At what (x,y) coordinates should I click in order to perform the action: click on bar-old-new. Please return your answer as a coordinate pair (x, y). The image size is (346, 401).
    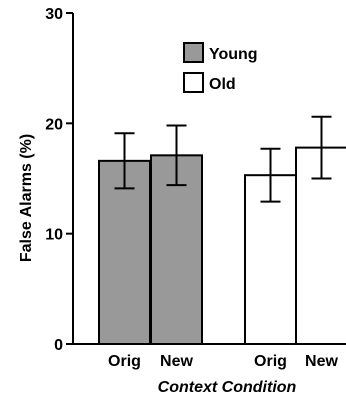
    Looking at the image, I should click on (320, 245).